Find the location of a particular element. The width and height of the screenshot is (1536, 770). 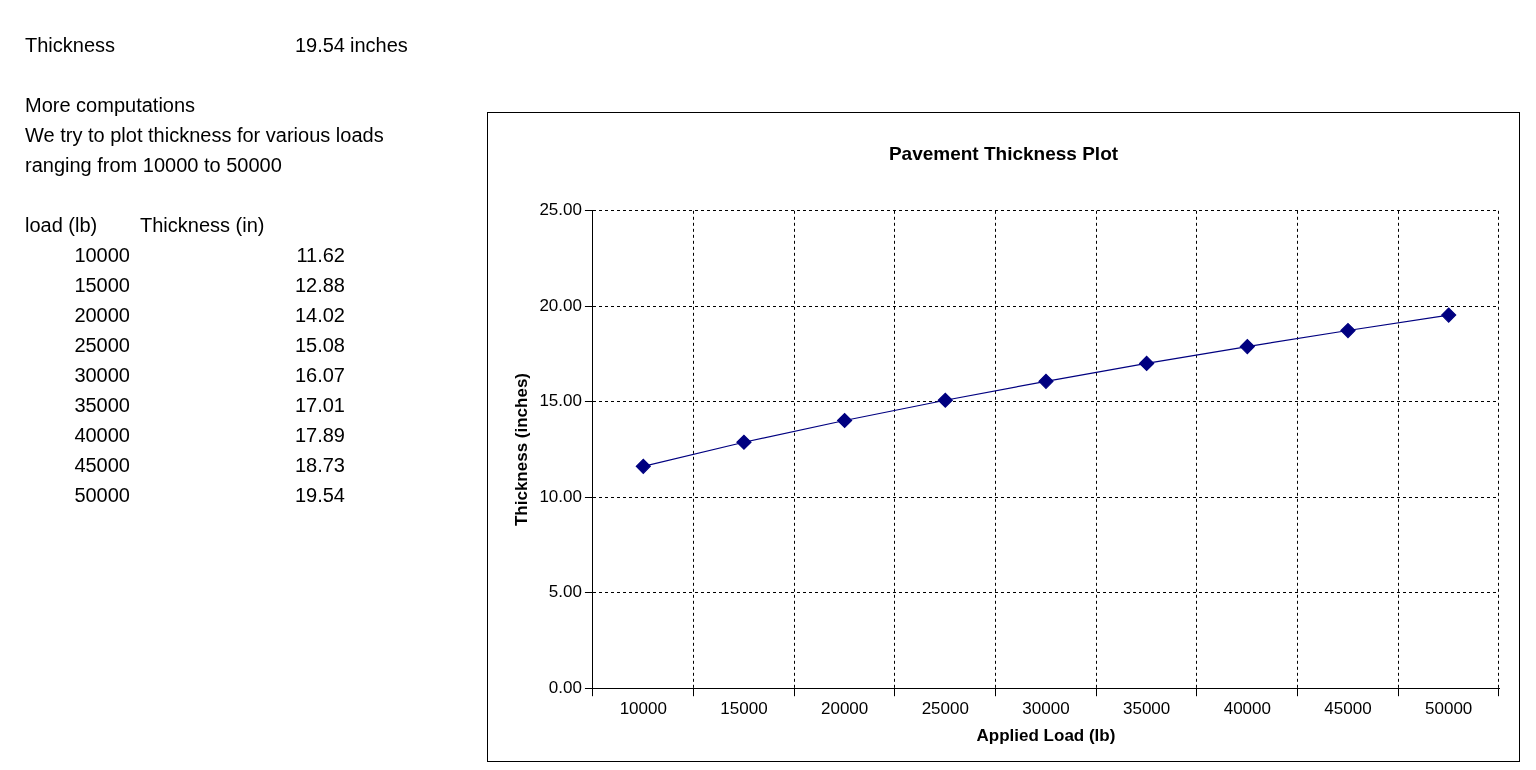

y-tick-label: 10.00 is located at coordinates (560, 496).